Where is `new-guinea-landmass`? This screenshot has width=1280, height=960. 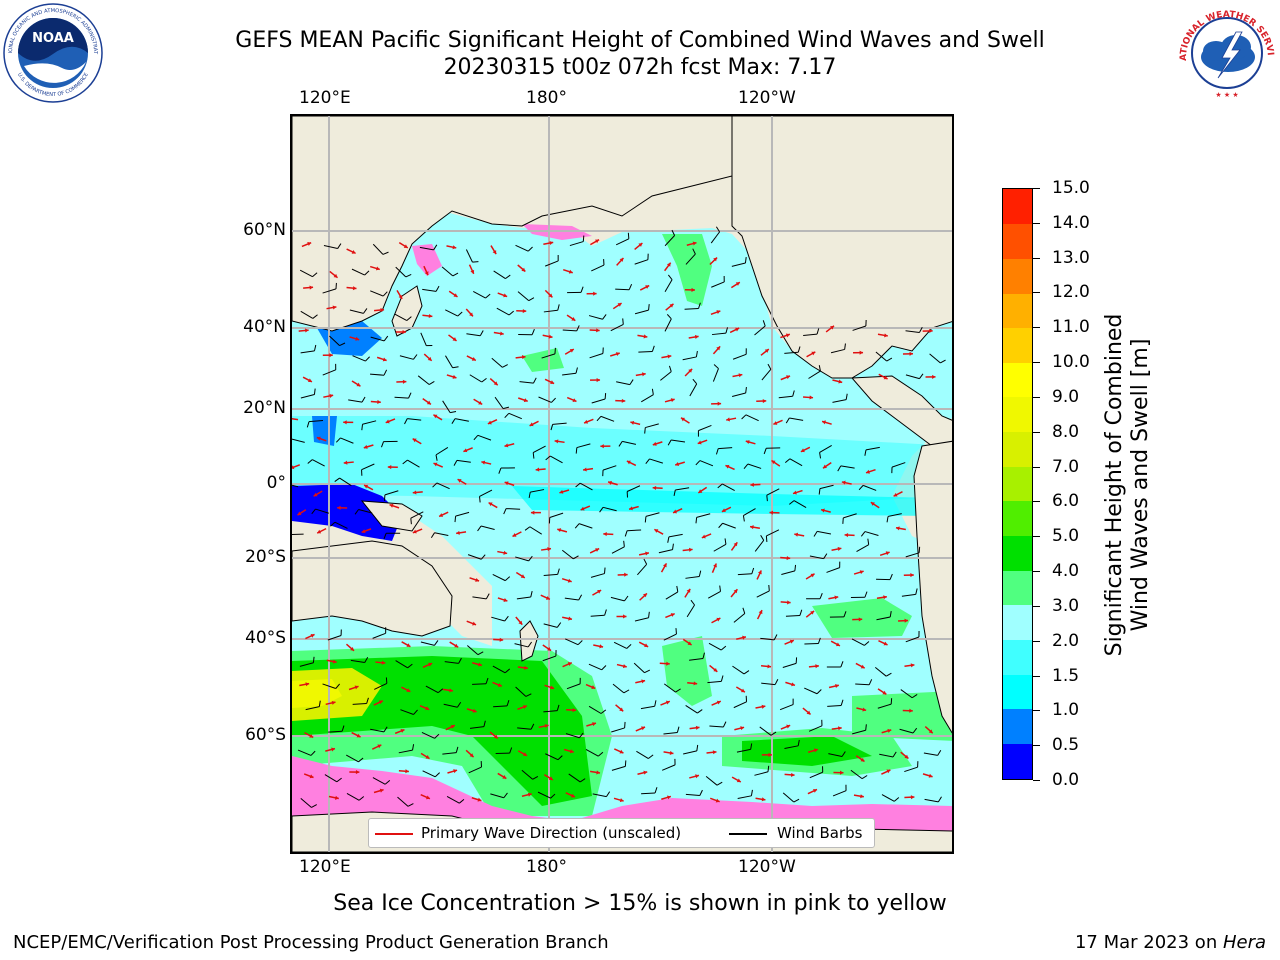 new-guinea-landmass is located at coordinates (391, 516).